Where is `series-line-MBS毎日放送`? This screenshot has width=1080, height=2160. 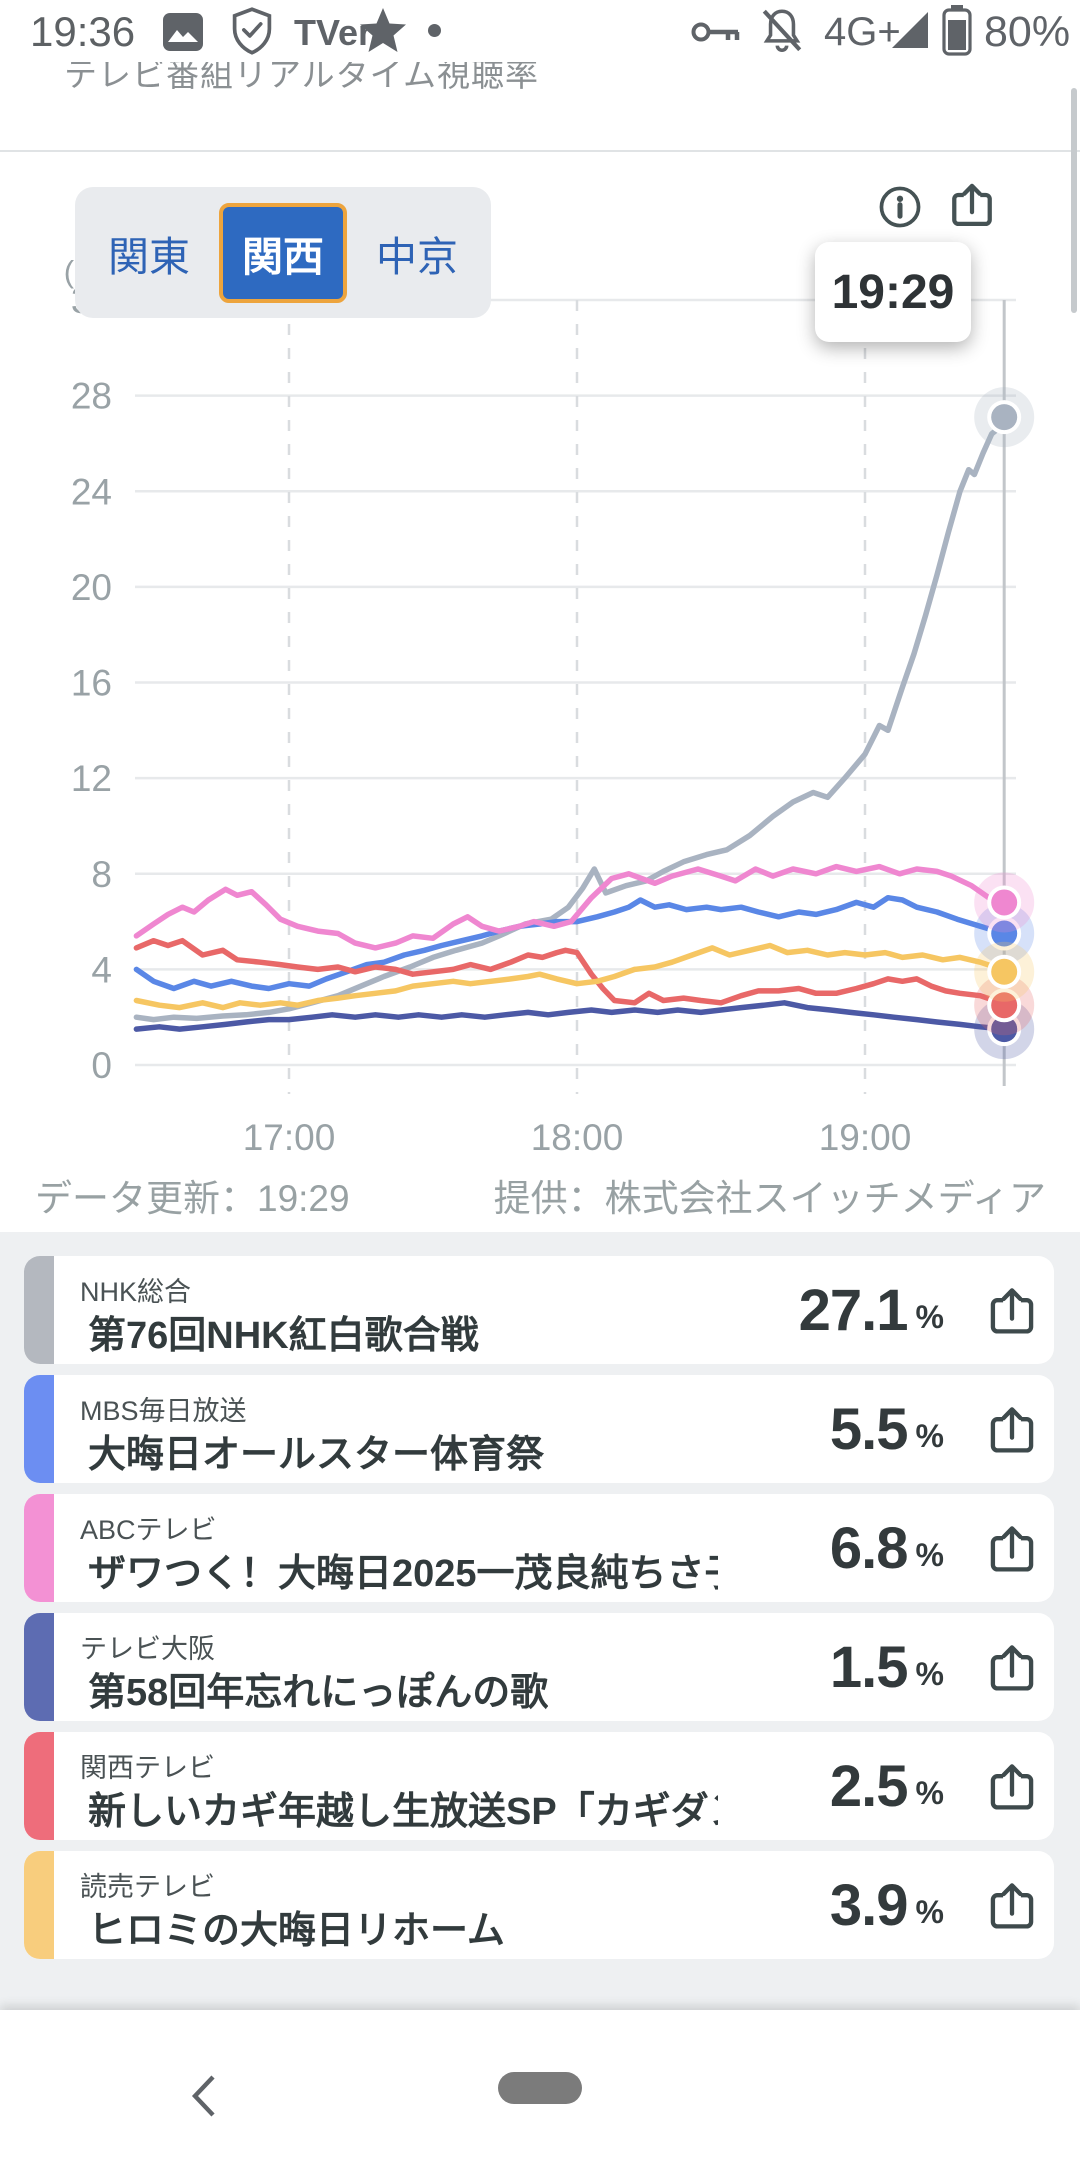 series-line-MBS毎日放送 is located at coordinates (570, 943).